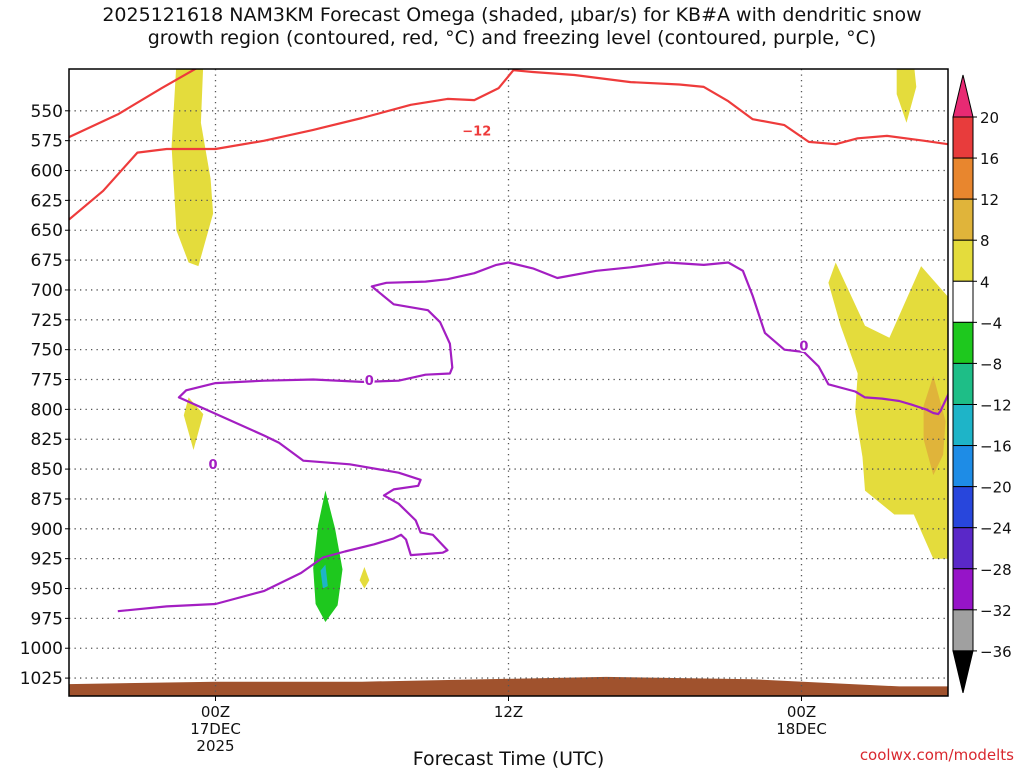  What do you see at coordinates (985, 282) in the screenshot?
I see `colorbar-tick-label: 4` at bounding box center [985, 282].